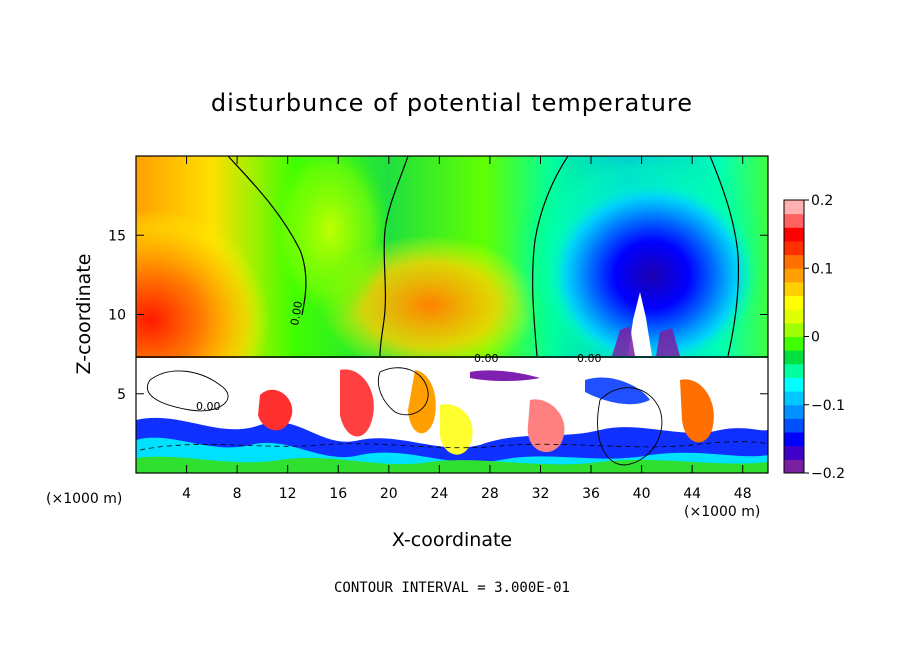  What do you see at coordinates (275, 410) in the screenshot?
I see `lower-red-streak-left` at bounding box center [275, 410].